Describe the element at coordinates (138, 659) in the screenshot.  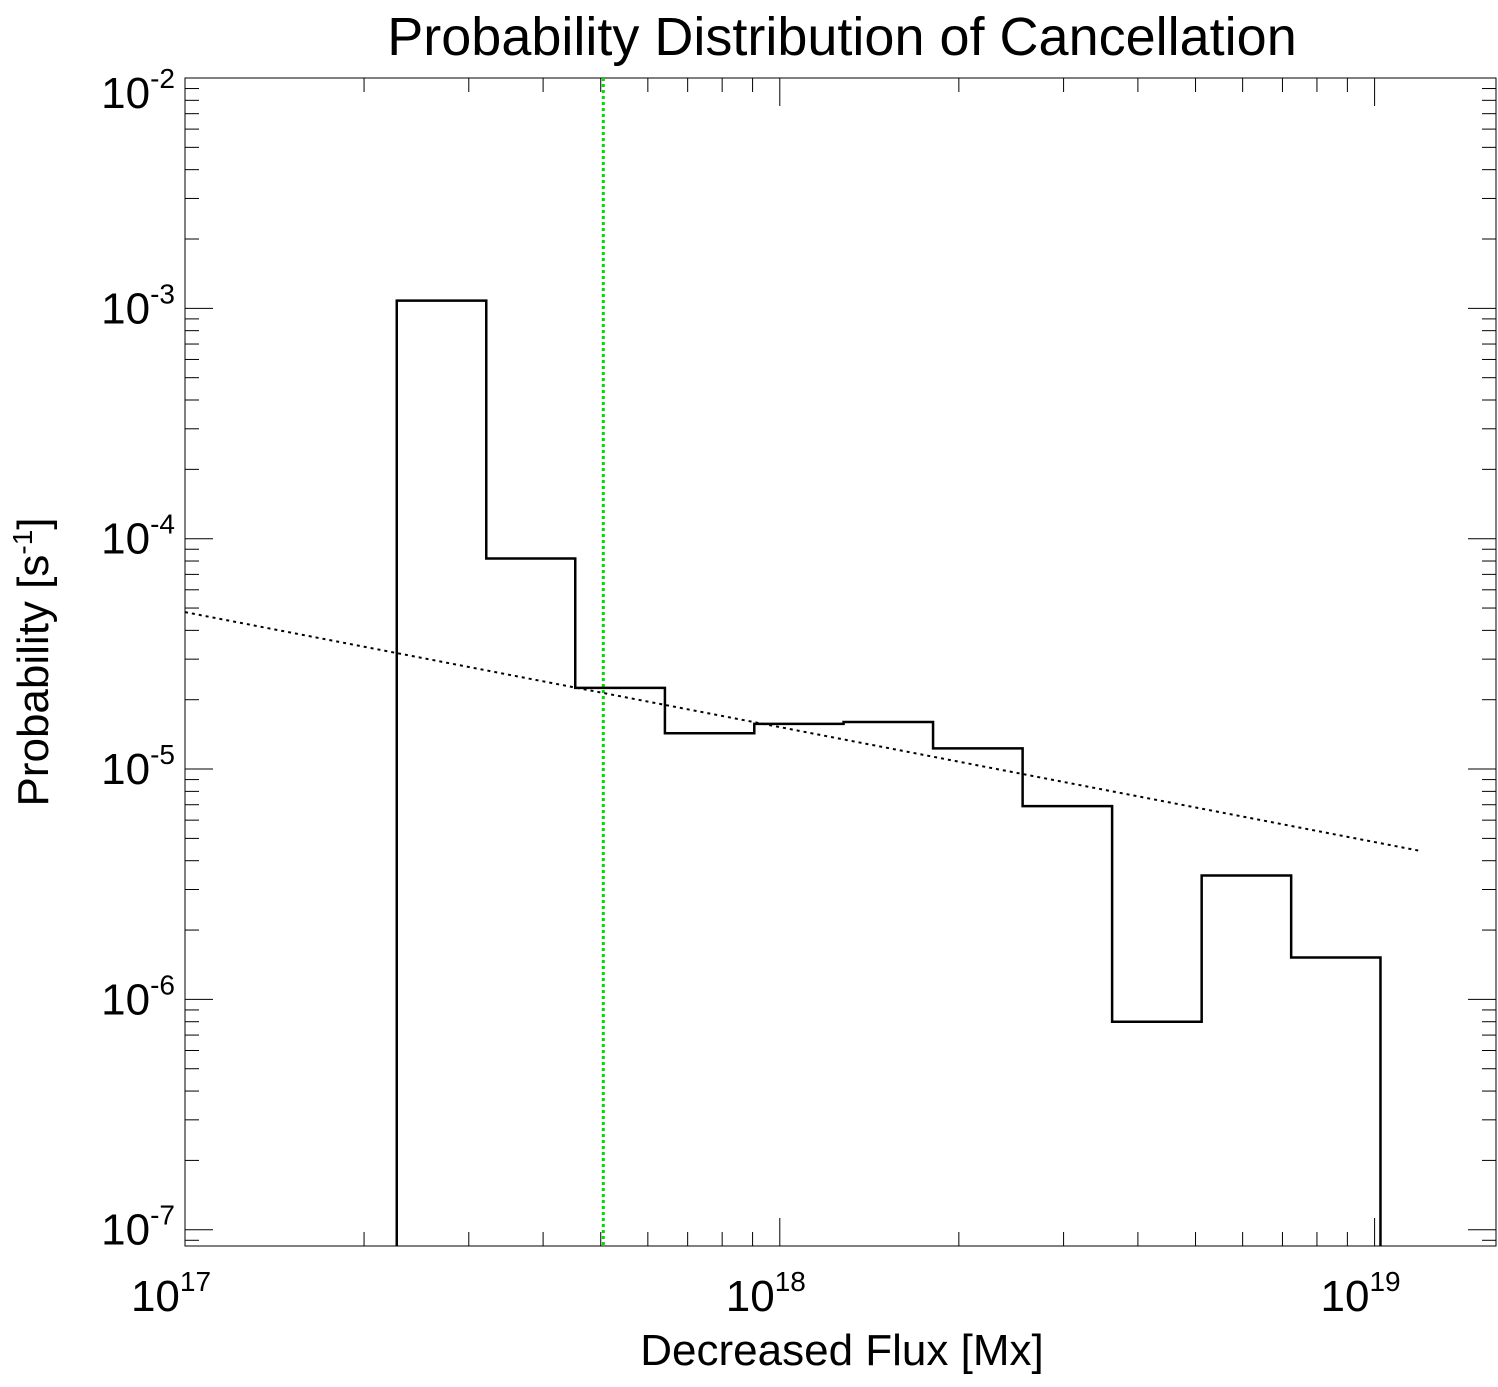
I see `y-tick-labels: 10-210-310-410-510-610-7` at that location.